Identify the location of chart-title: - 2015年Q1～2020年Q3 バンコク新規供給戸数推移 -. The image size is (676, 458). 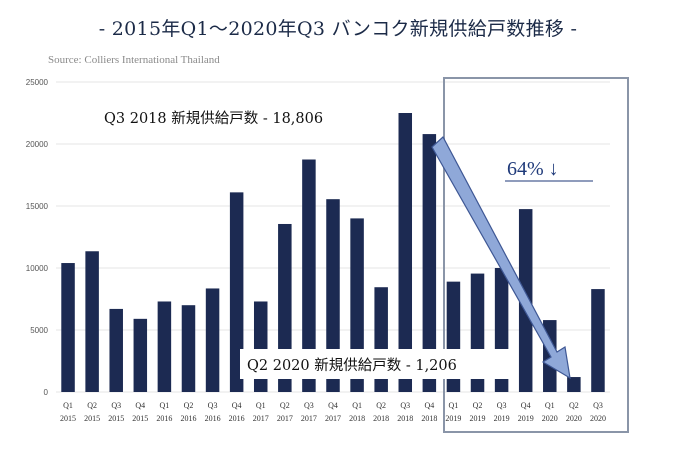
(338, 29).